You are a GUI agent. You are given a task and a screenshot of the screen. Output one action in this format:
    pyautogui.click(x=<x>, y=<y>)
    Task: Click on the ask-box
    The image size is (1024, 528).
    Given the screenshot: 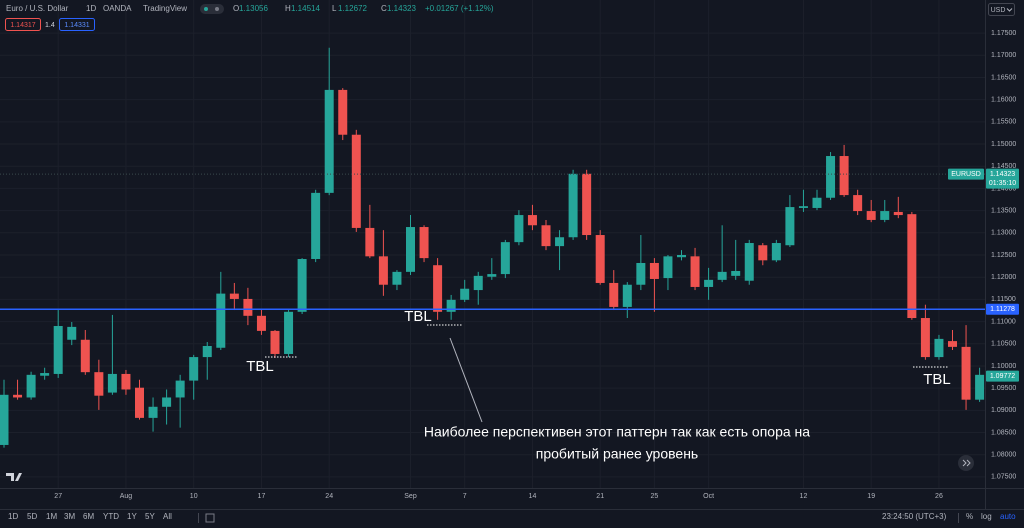 What is the action you would take?
    pyautogui.click(x=77, y=24)
    